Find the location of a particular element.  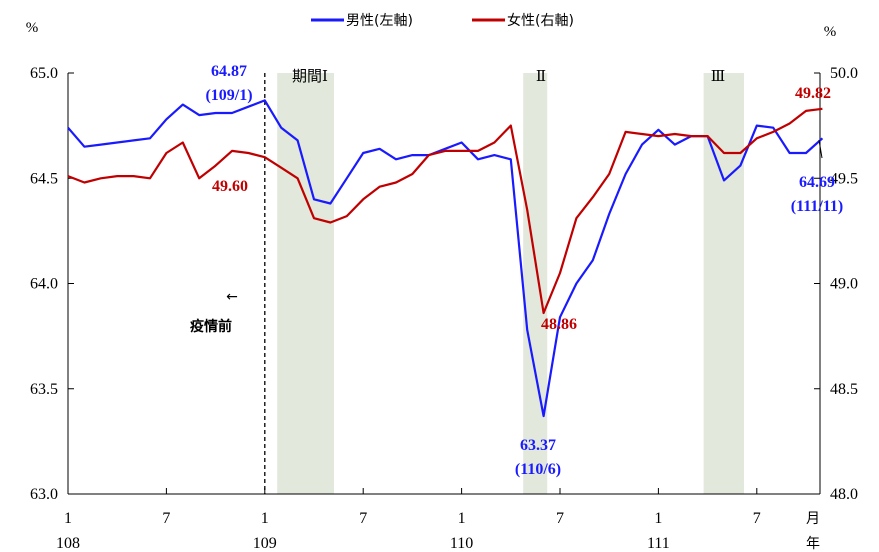

annotation-value: 64.87 is located at coordinates (229, 71).